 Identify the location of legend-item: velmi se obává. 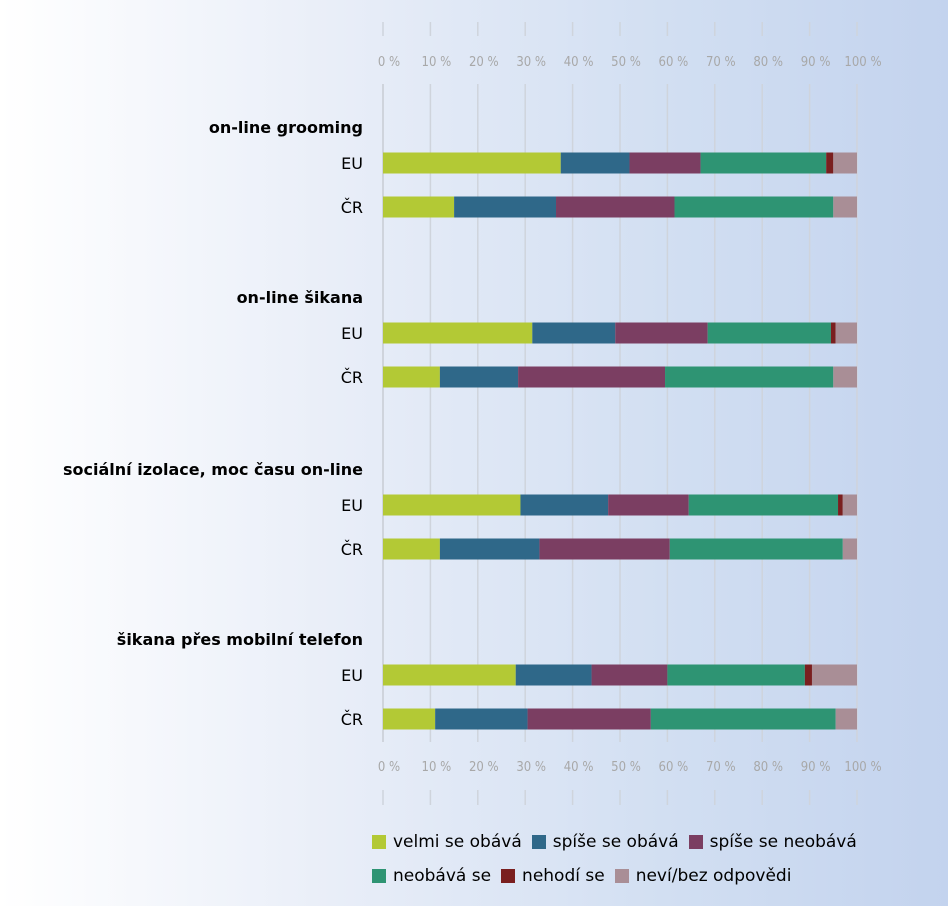
(447, 842).